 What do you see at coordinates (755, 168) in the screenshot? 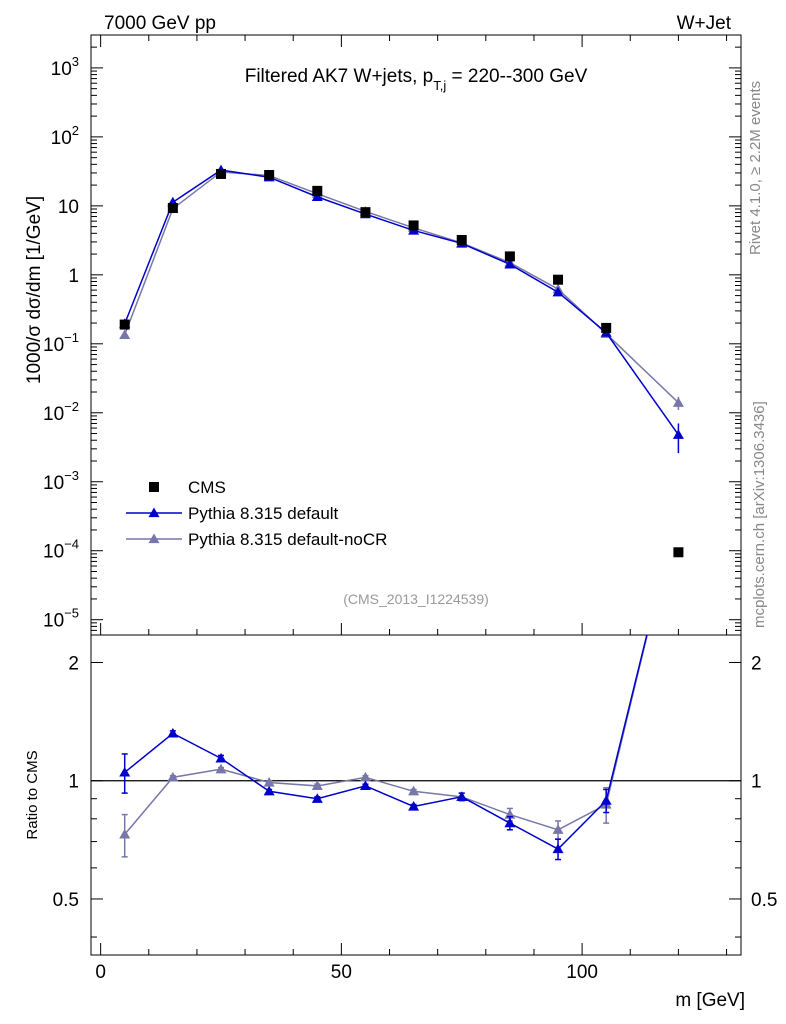
I see `rivet-version-label: Rivet 4.1.0, ≥ 2.2M events` at bounding box center [755, 168].